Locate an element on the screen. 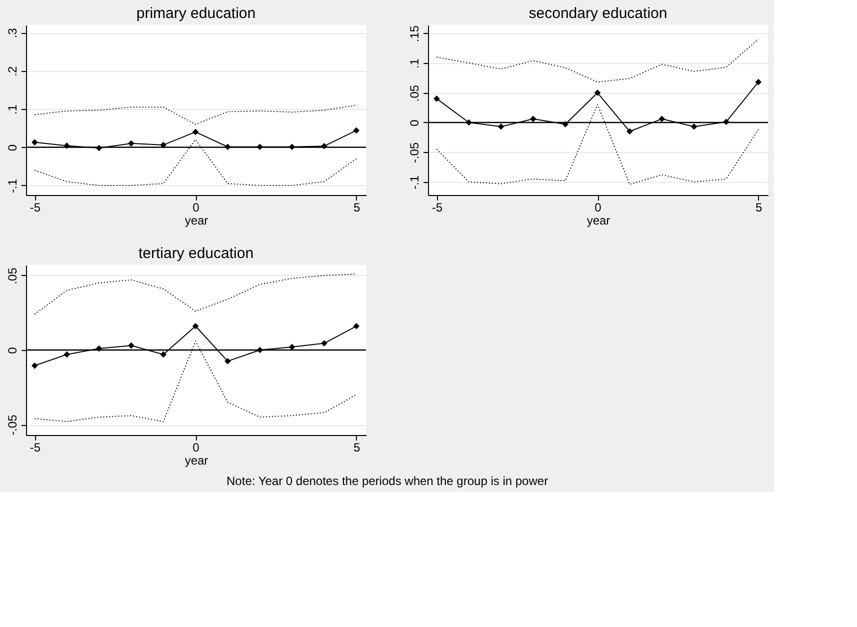 The height and width of the screenshot is (627, 857). chart-title: tertiary education is located at coordinates (196, 253).